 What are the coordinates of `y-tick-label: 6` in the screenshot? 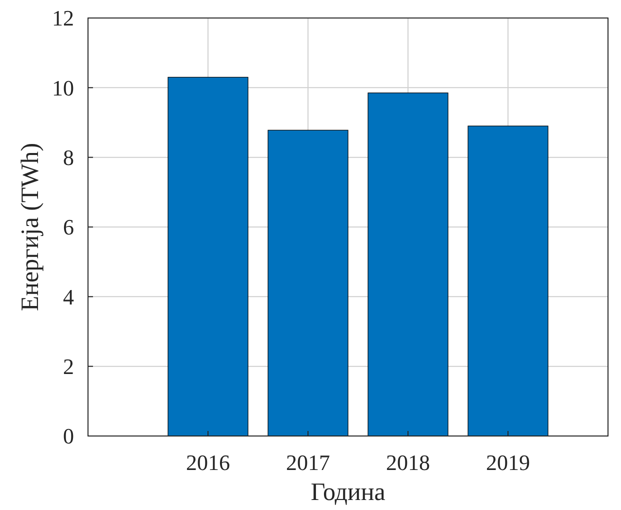 It's located at (68, 227).